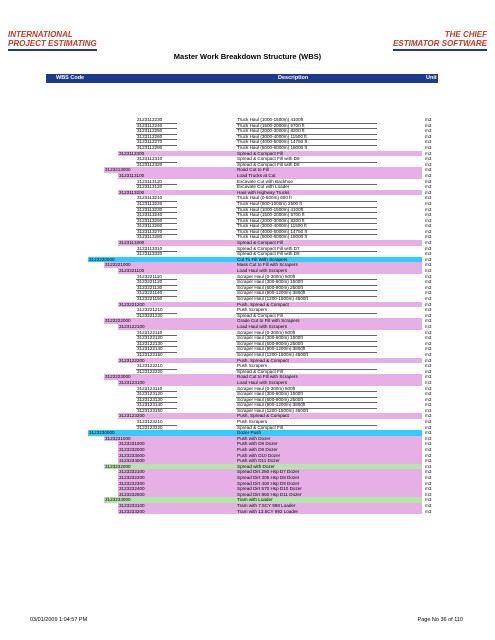 The width and height of the screenshot is (495, 640). What do you see at coordinates (306, 344) in the screenshot?
I see `wbs-description: Scraper Haul (600-900m) 2500ft` at bounding box center [306, 344].